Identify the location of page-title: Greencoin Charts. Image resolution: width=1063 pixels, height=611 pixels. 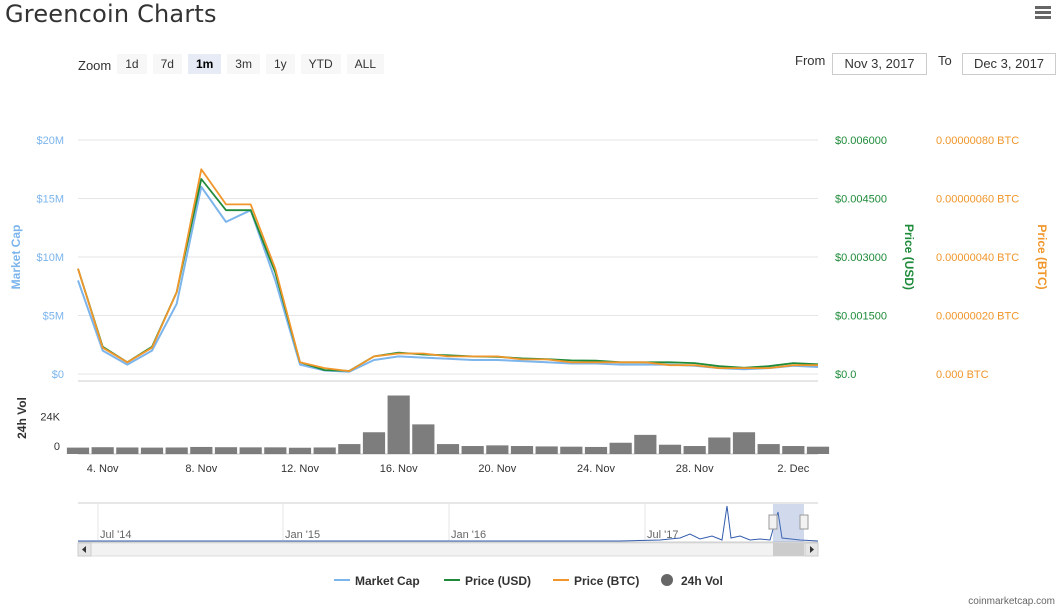
(111, 14).